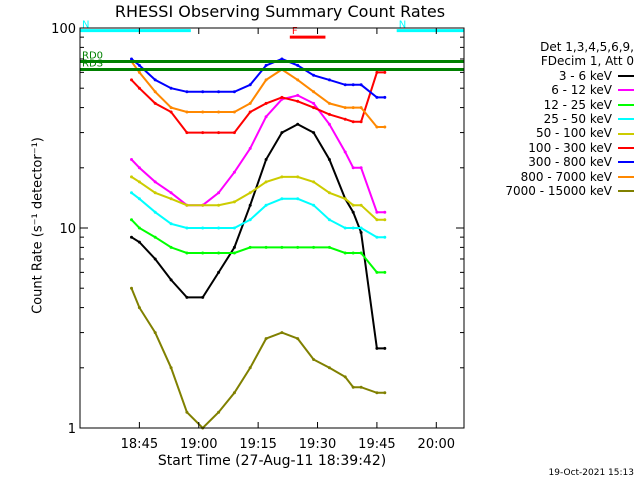 The height and width of the screenshot is (480, 640). What do you see at coordinates (577, 119) in the screenshot?
I see `legend-label: 25 - 50 keV` at bounding box center [577, 119].